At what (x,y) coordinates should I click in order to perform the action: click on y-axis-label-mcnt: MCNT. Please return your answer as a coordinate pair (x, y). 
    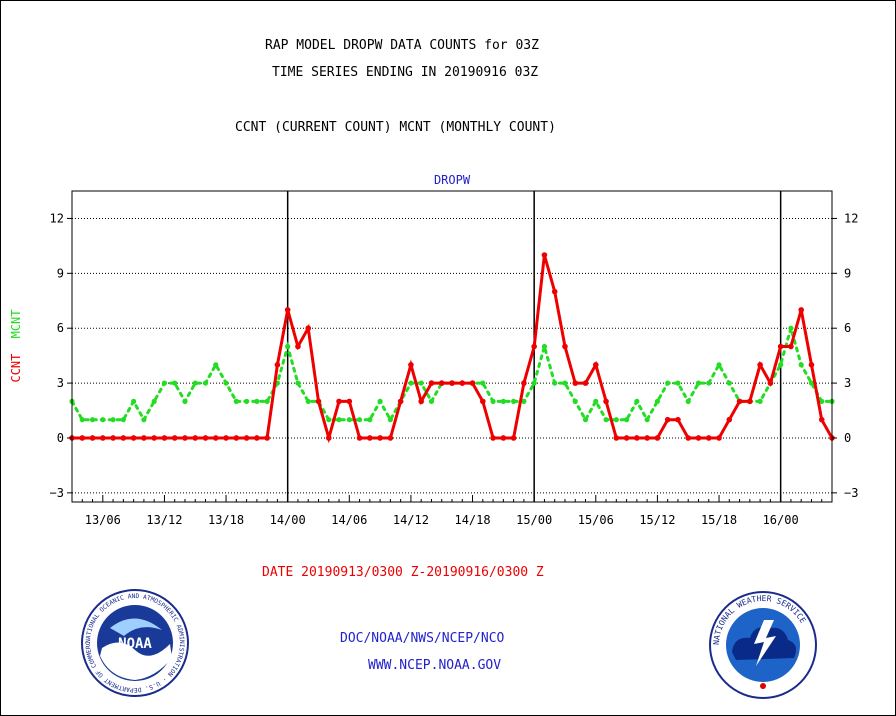
    Looking at the image, I should click on (16, 323).